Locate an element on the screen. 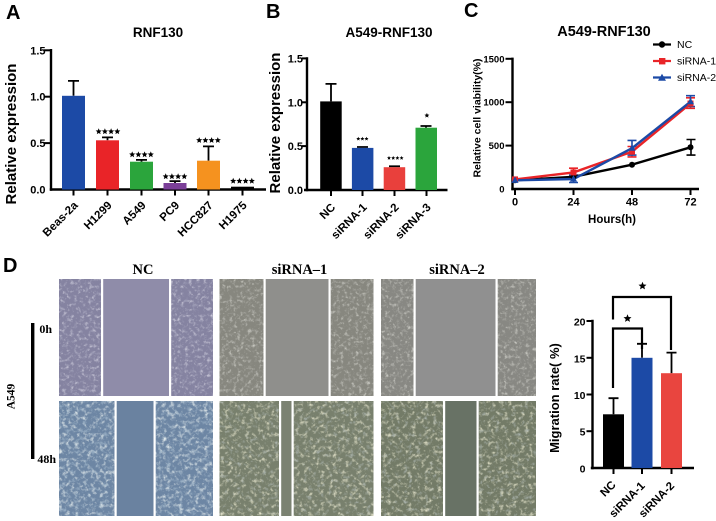 This screenshot has width=716, height=521. svg-text: RNF130 is located at coordinates (158, 32).